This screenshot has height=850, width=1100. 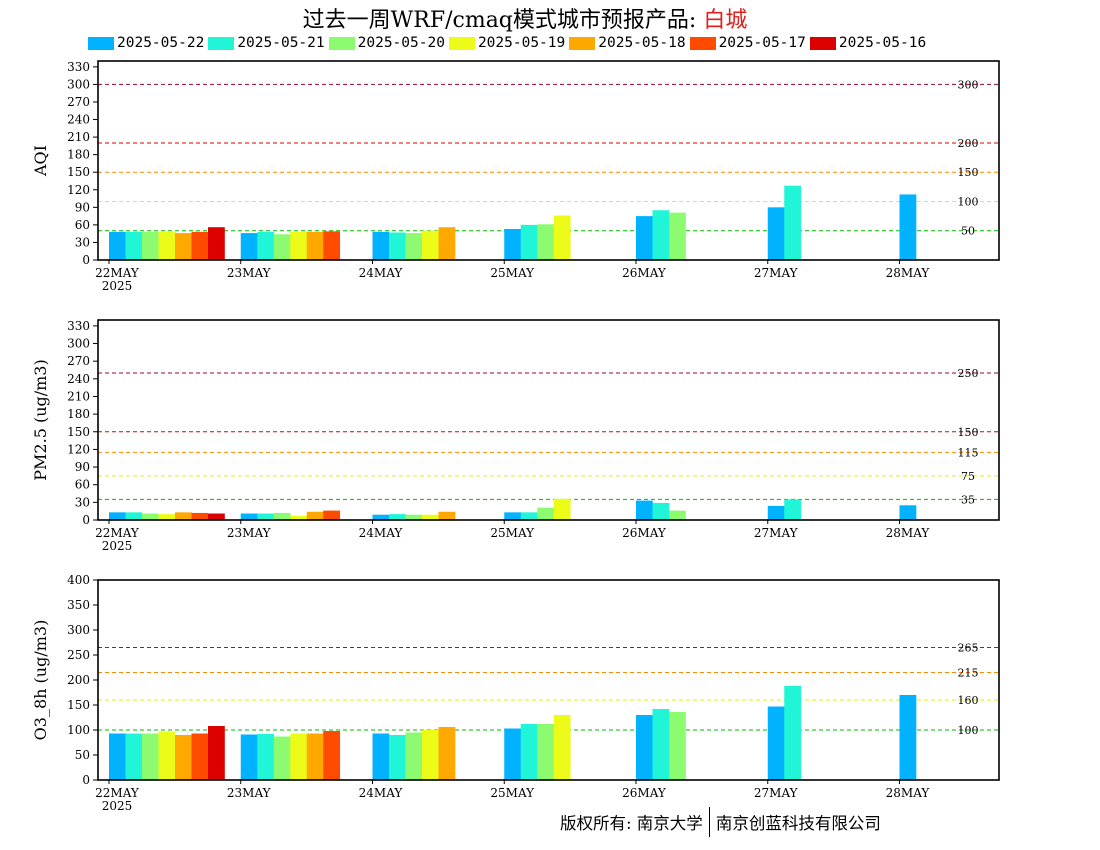 I want to click on page-title: 过去一周WRF/cmaq模式城市预报产品: 白城, so click(x=525, y=18).